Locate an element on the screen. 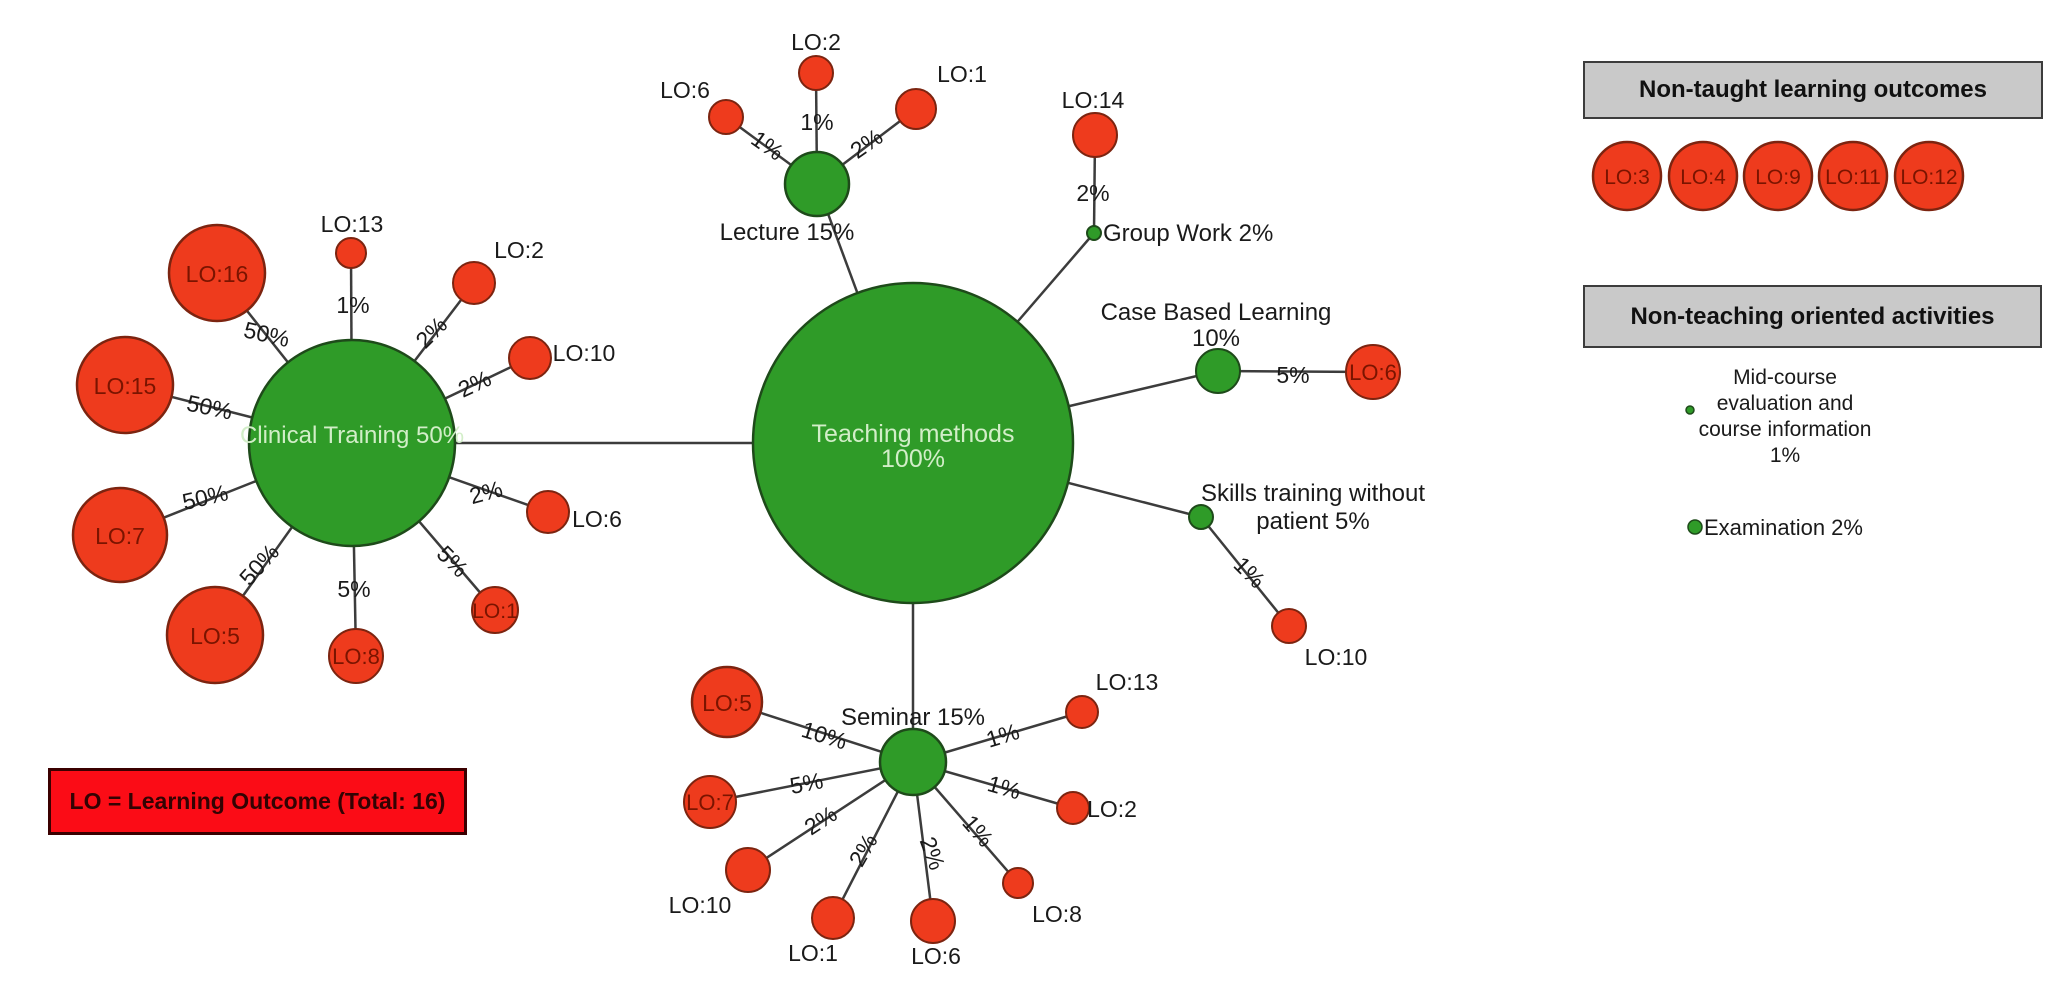 The width and height of the screenshot is (2059, 1001). node-clinical-lo13-circle is located at coordinates (351, 253).